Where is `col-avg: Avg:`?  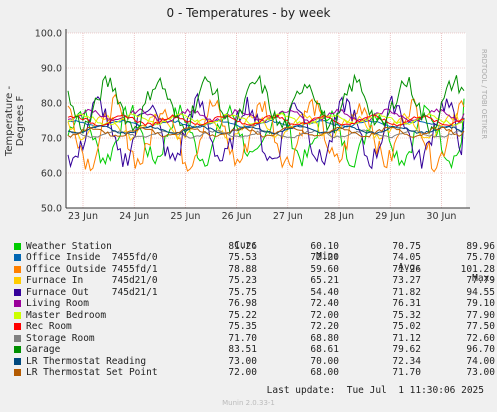
col-avg: Avg: is located at coordinates (409, 267).